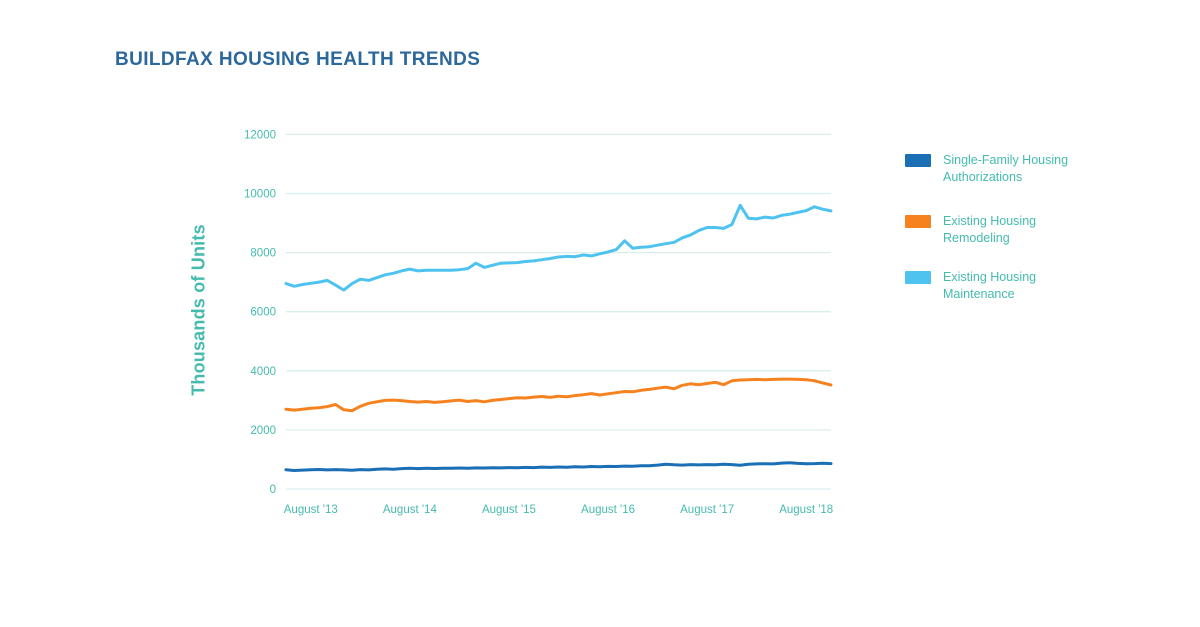  I want to click on legend-label-line2: Maintenance, so click(979, 294).